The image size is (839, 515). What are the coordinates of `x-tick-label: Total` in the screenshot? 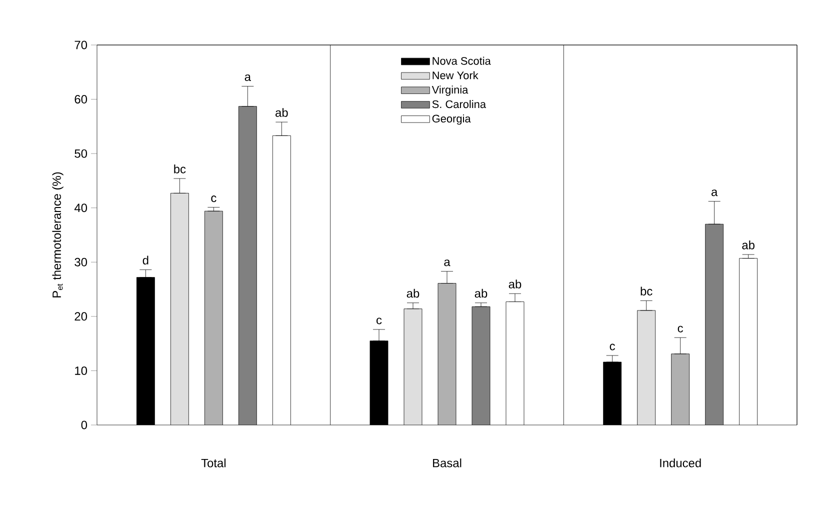 It's located at (213, 463).